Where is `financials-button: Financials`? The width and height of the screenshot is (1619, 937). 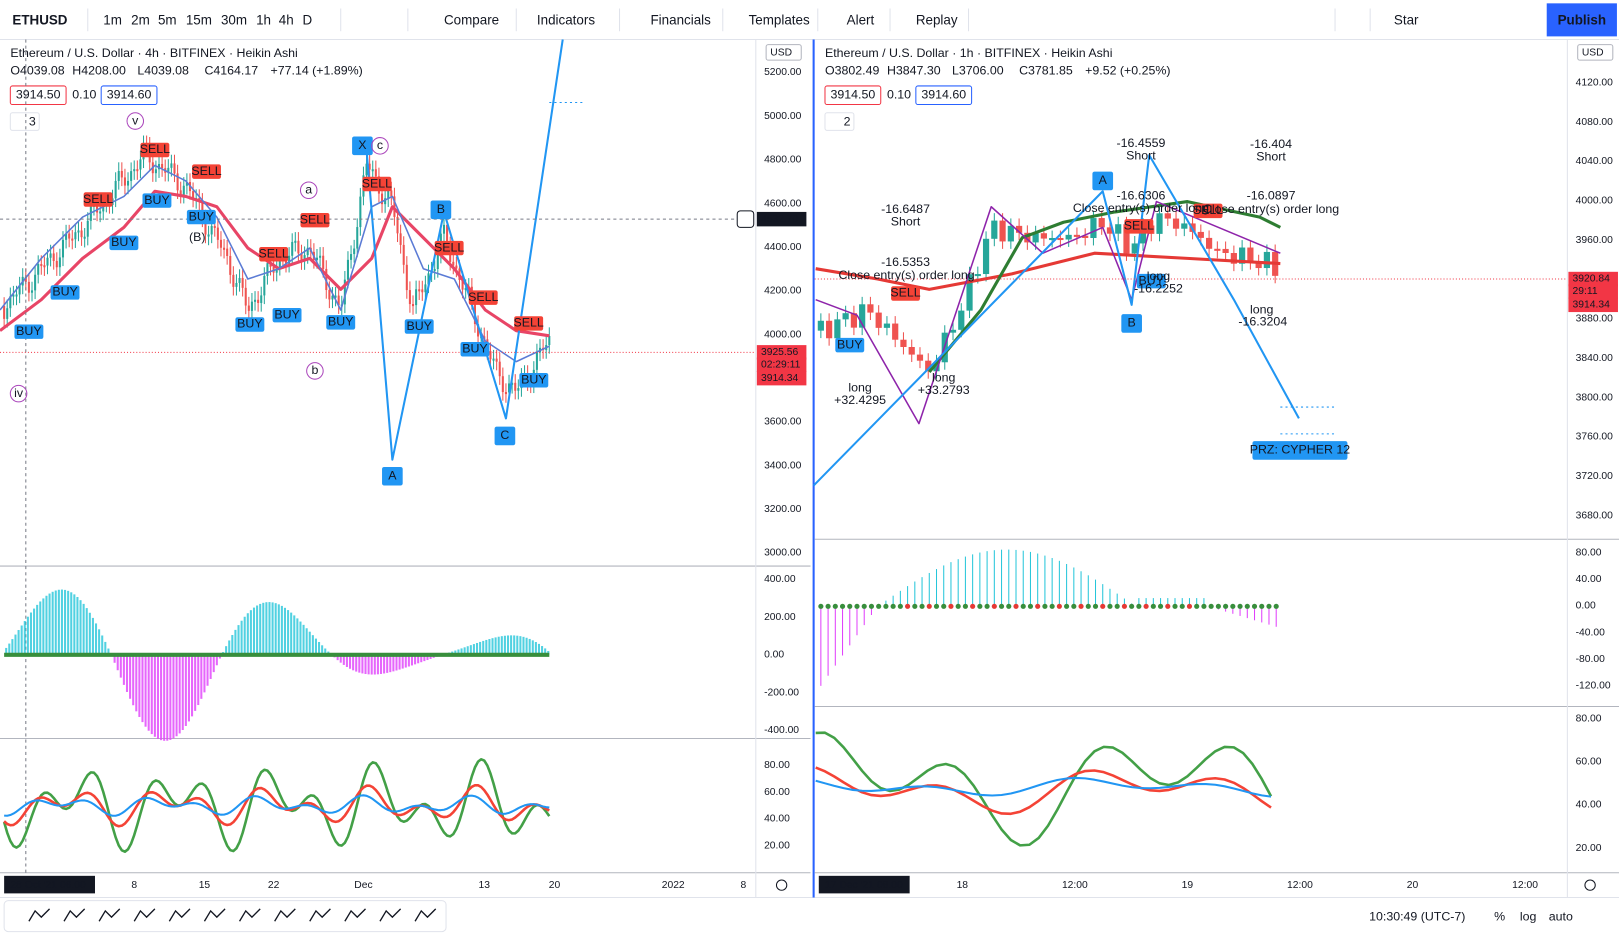 financials-button: Financials is located at coordinates (680, 19).